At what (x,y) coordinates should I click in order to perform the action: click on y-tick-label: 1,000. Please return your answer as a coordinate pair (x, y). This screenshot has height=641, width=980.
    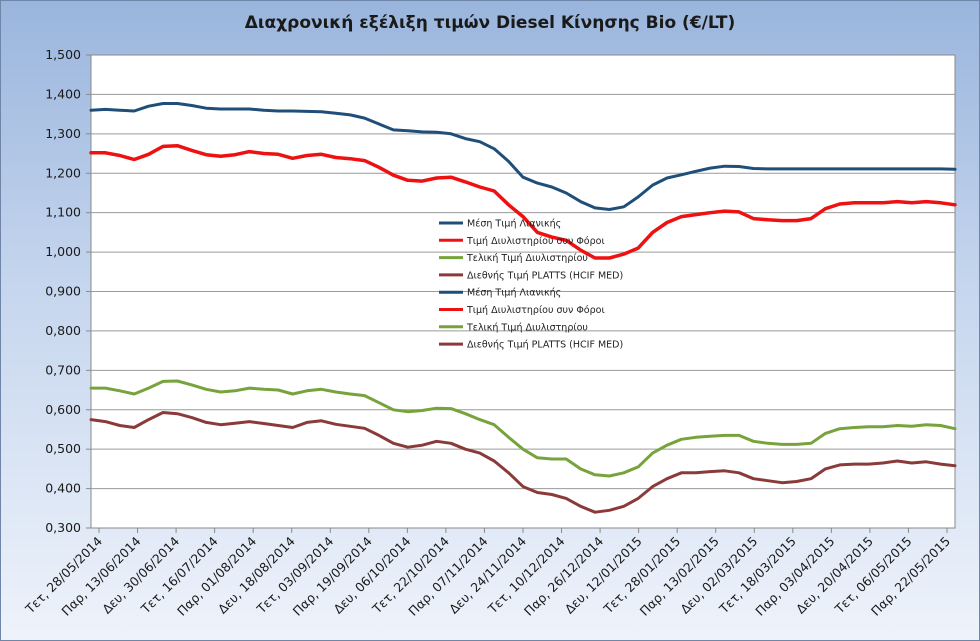
    Looking at the image, I should click on (63, 251).